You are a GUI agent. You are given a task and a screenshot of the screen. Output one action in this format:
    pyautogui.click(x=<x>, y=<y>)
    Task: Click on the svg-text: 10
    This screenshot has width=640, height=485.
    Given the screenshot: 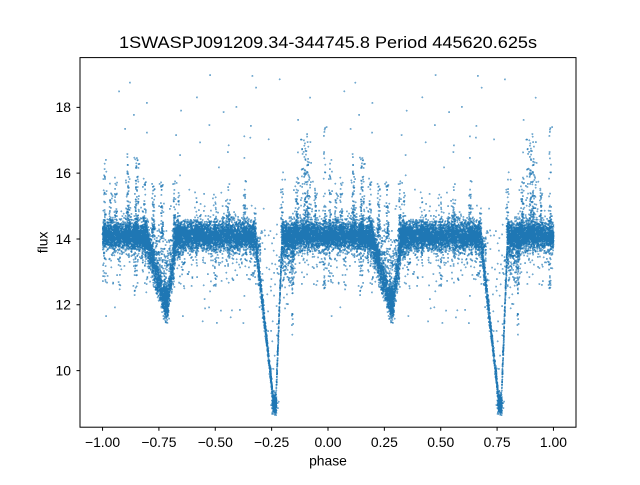 What is the action you would take?
    pyautogui.click(x=64, y=370)
    